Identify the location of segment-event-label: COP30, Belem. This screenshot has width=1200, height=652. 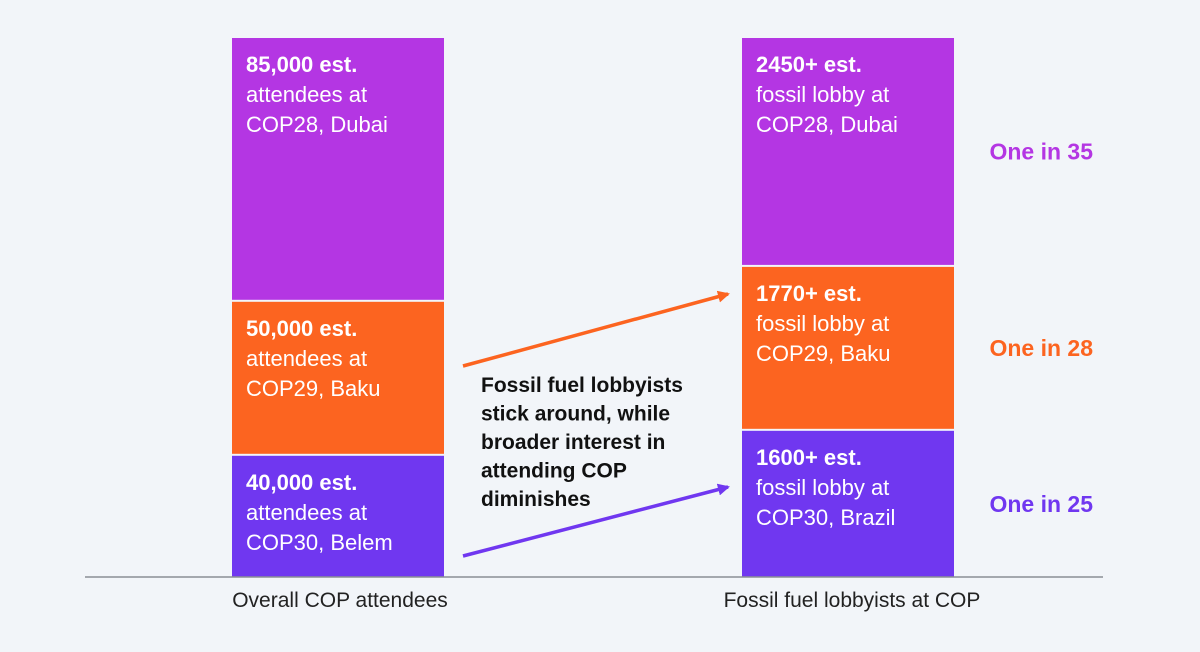
(319, 542).